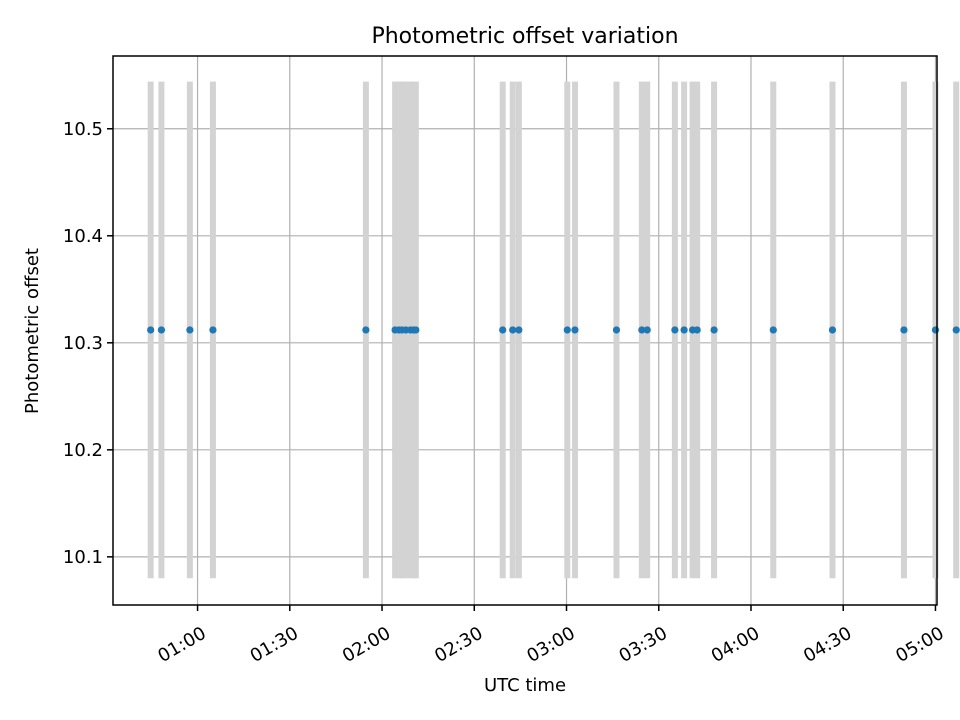 The width and height of the screenshot is (960, 720). I want to click on y-tick-label-1: 10.2, so click(83, 450).